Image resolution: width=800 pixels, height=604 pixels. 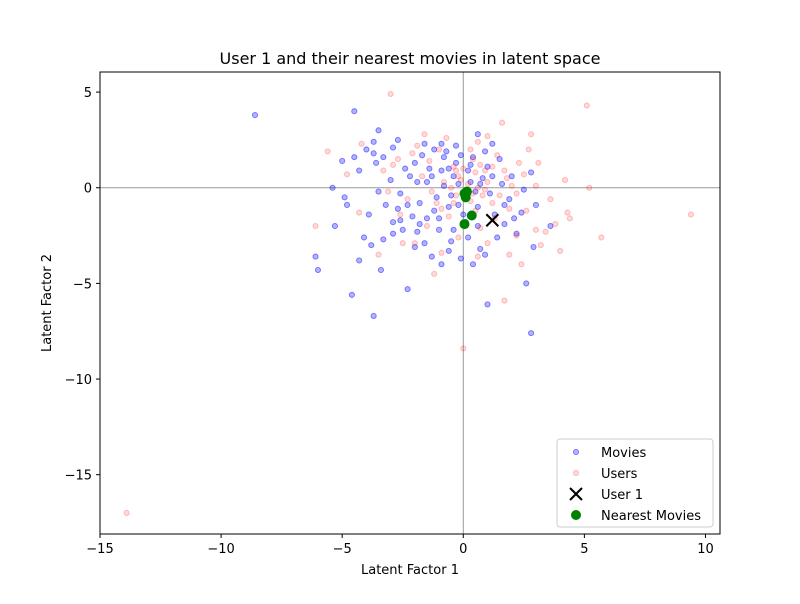 I want to click on x-tick-label: 5, so click(x=584, y=549).